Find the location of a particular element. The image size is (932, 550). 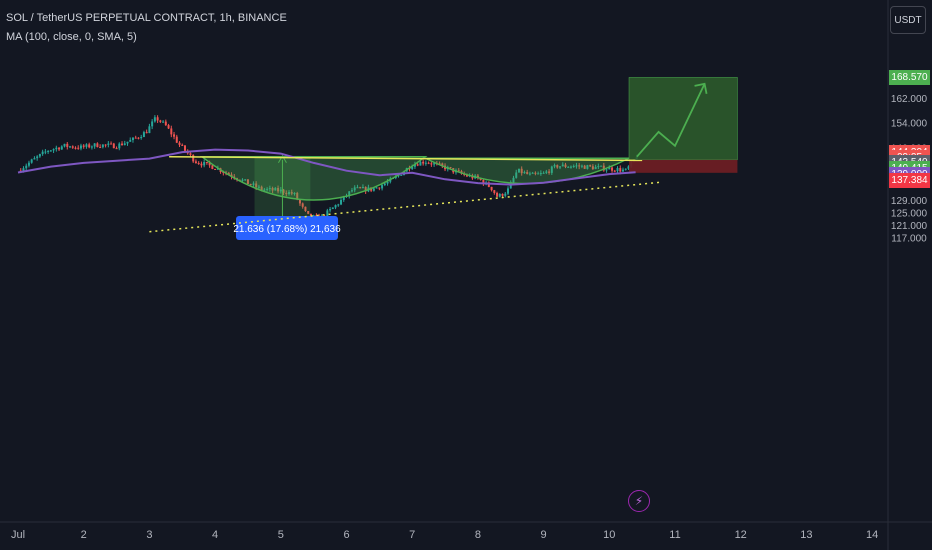

x-tick-label: 14 is located at coordinates (872, 535).